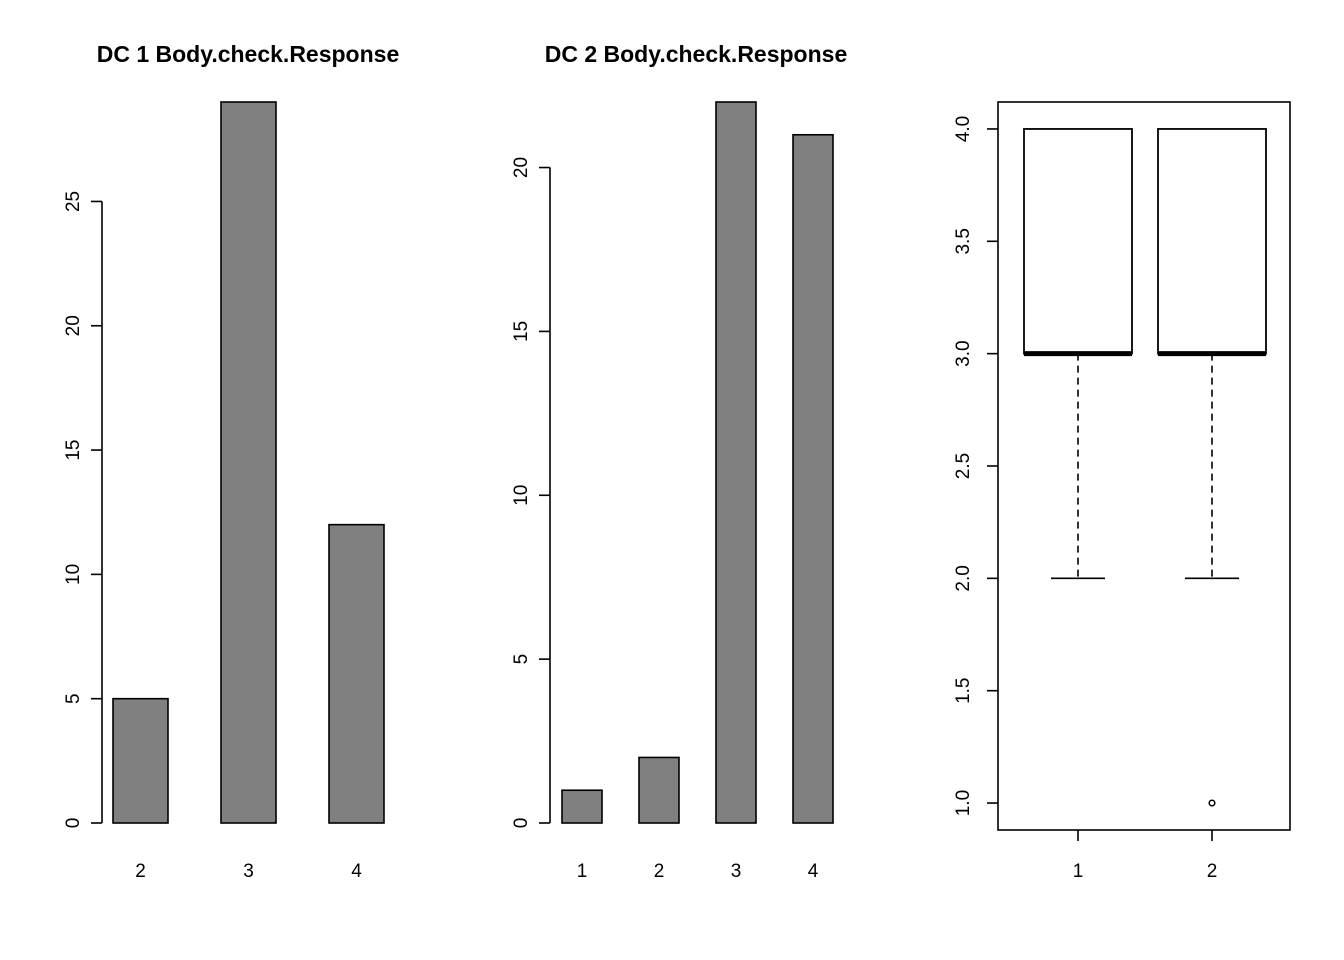 The height and width of the screenshot is (960, 1344). What do you see at coordinates (248, 54) in the screenshot?
I see `chart-title: DC 1 Body.check.Response` at bounding box center [248, 54].